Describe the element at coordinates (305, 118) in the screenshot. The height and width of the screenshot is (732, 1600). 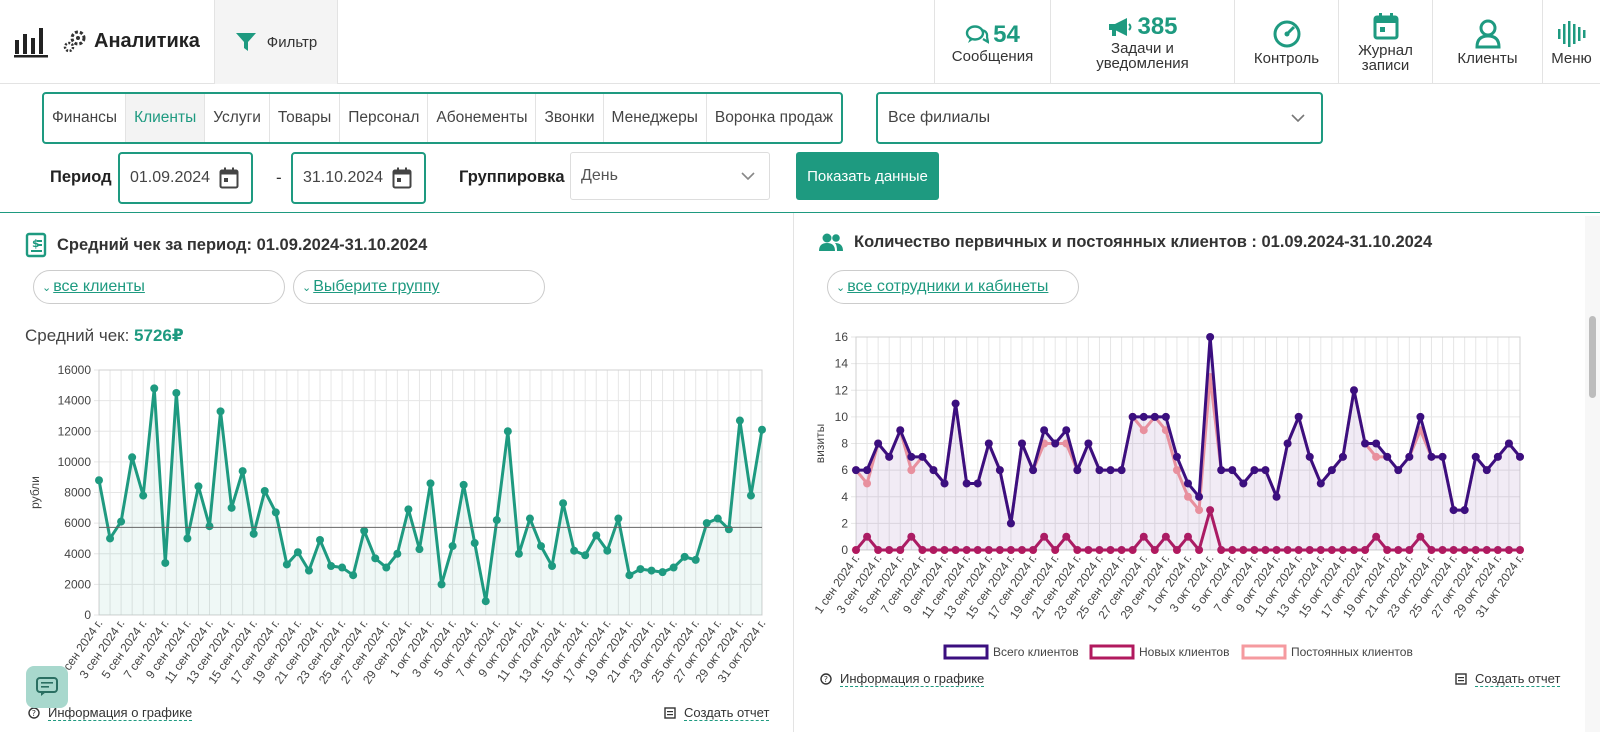
I see `tab-item: Товары` at that location.